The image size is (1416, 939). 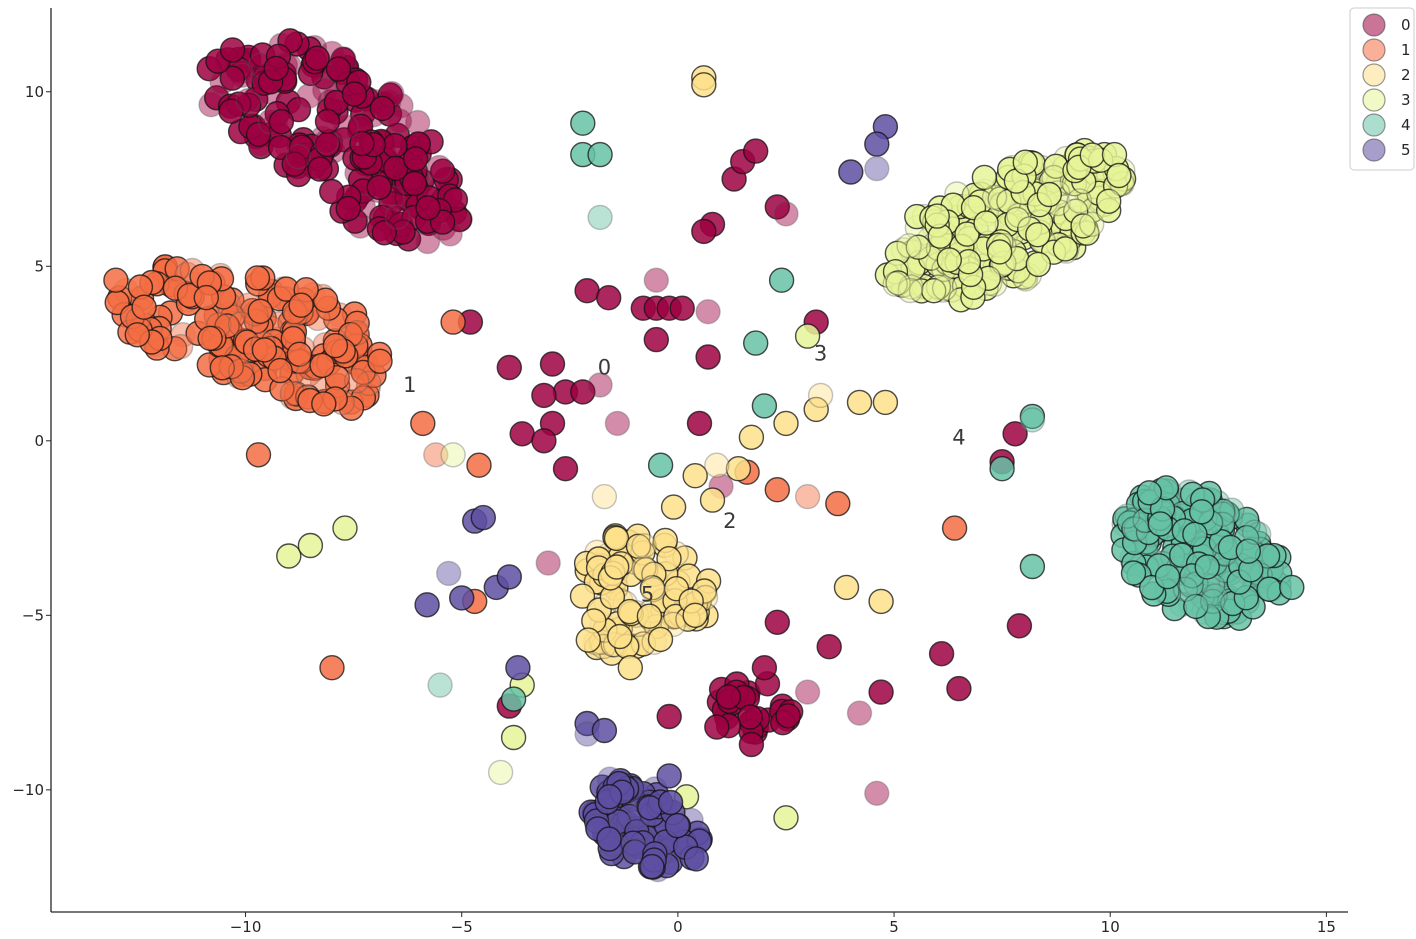 What do you see at coordinates (1406, 150) in the screenshot?
I see `legend-label-5: 5` at bounding box center [1406, 150].